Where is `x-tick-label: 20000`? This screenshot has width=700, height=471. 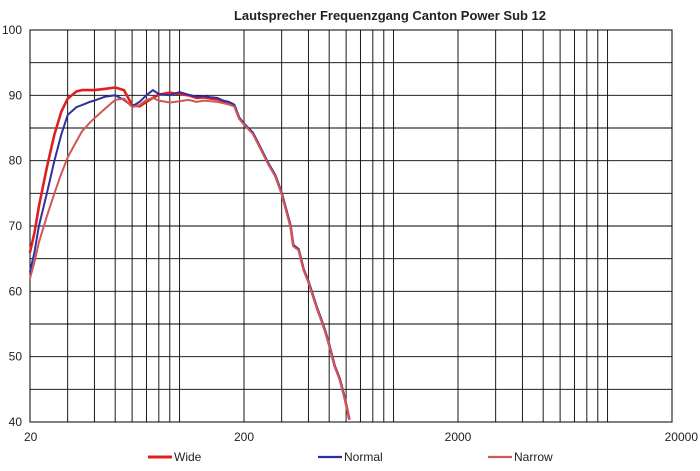
x-tick-label: 20000 is located at coordinates (682, 437).